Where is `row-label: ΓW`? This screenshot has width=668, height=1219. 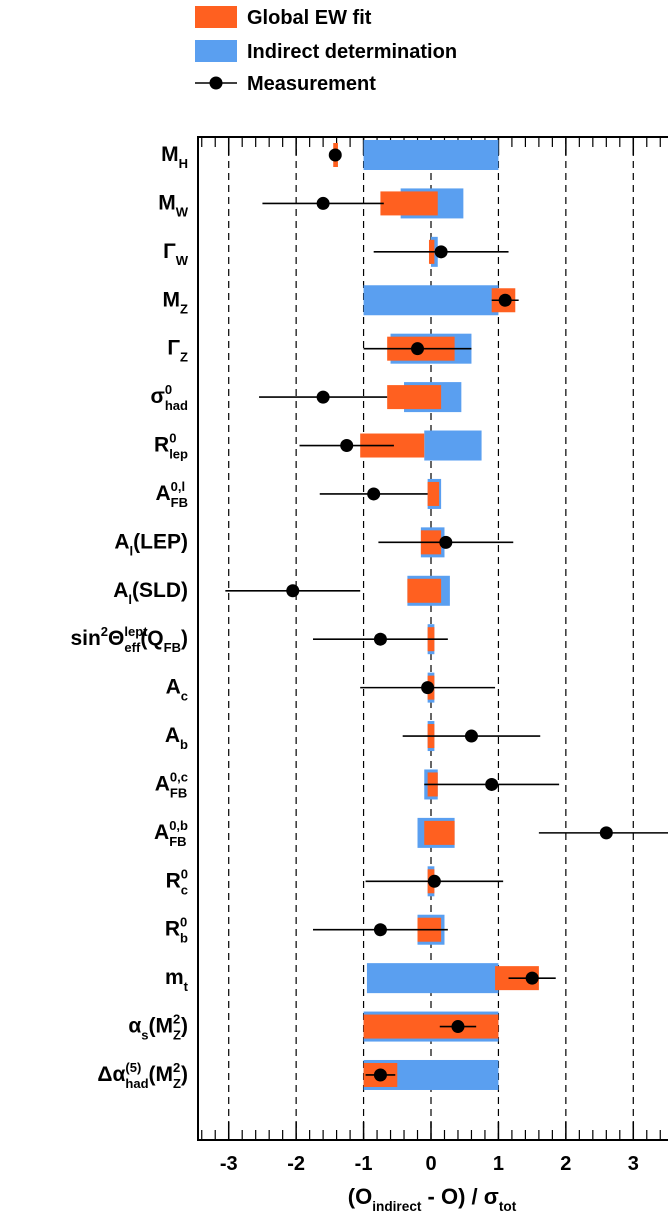 row-label: ΓW is located at coordinates (176, 254).